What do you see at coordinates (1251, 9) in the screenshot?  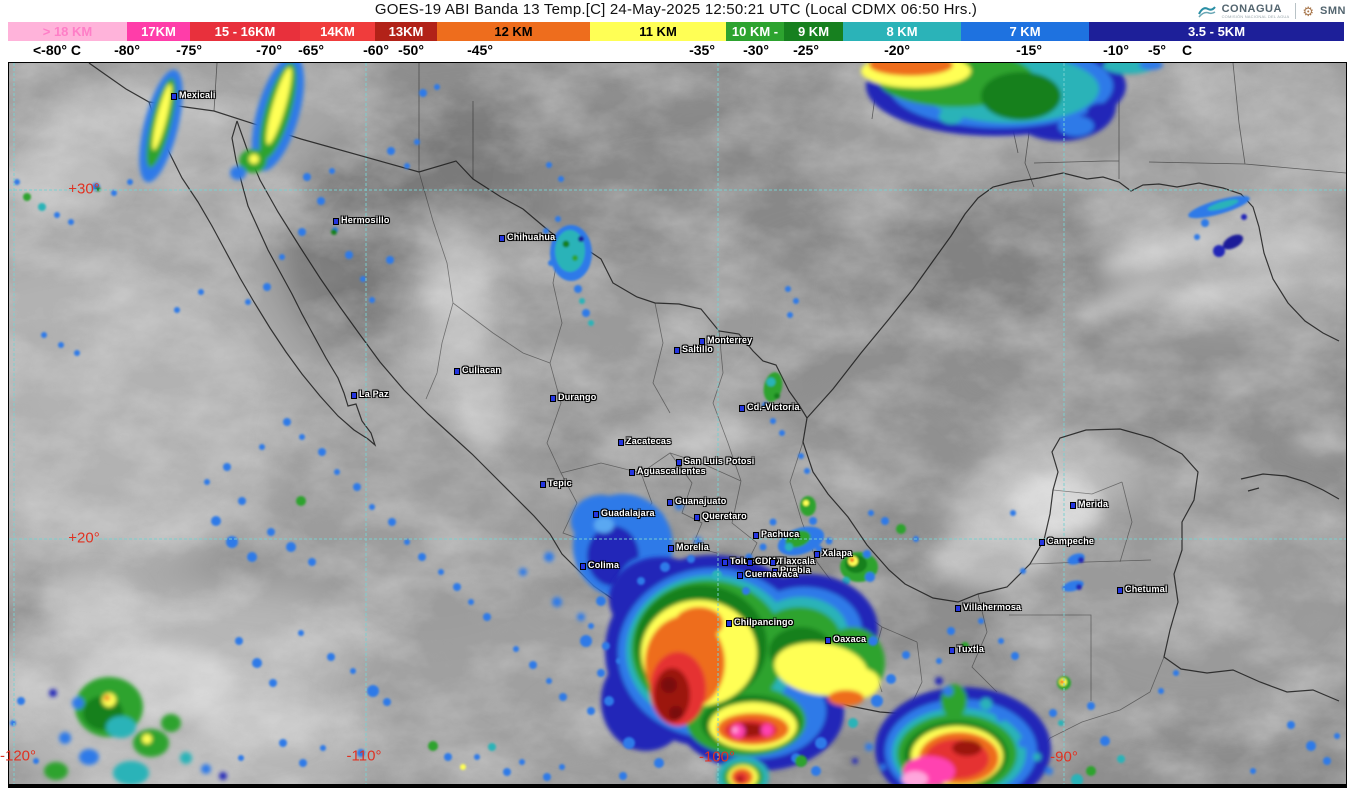 I see `conagua-label: CONAGUA` at bounding box center [1251, 9].